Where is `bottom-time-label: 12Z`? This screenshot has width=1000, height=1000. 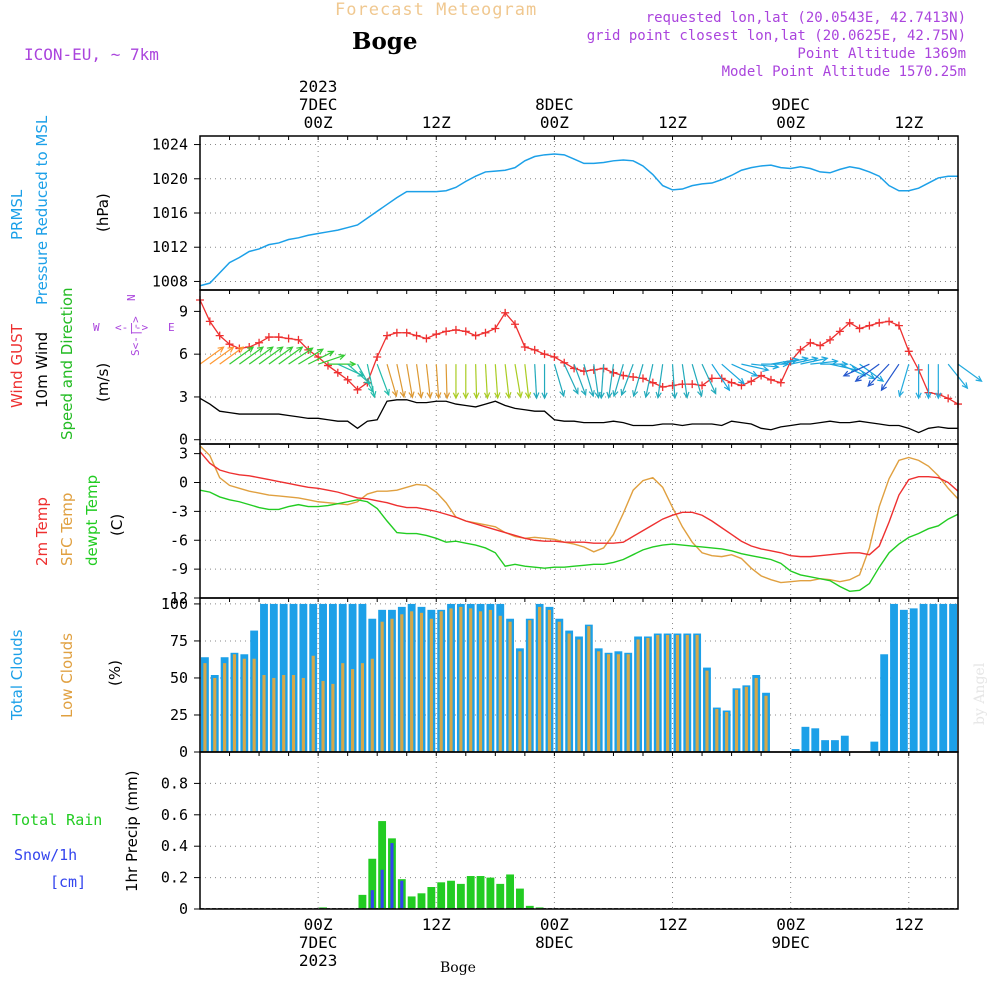 bottom-time-label: 12Z is located at coordinates (436, 924).